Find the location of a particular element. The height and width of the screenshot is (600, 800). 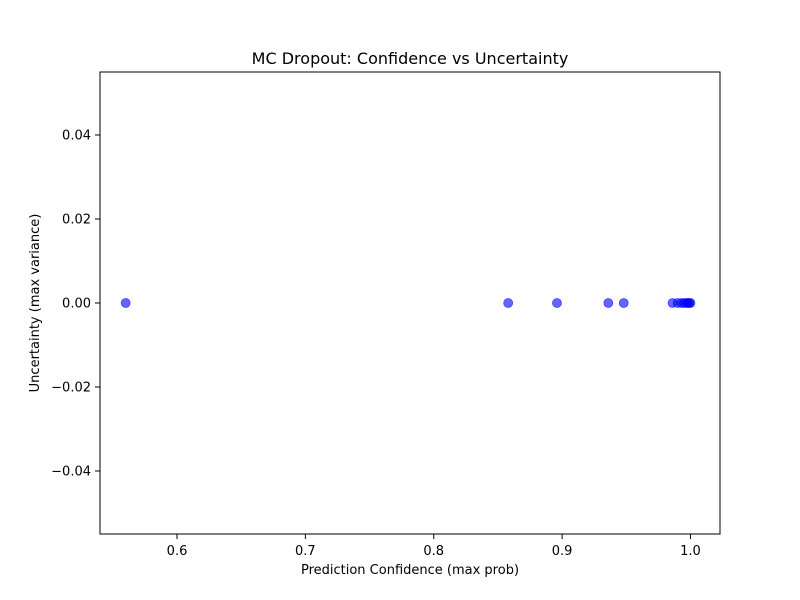

y-tick-label: −0.02 is located at coordinates (71, 388).